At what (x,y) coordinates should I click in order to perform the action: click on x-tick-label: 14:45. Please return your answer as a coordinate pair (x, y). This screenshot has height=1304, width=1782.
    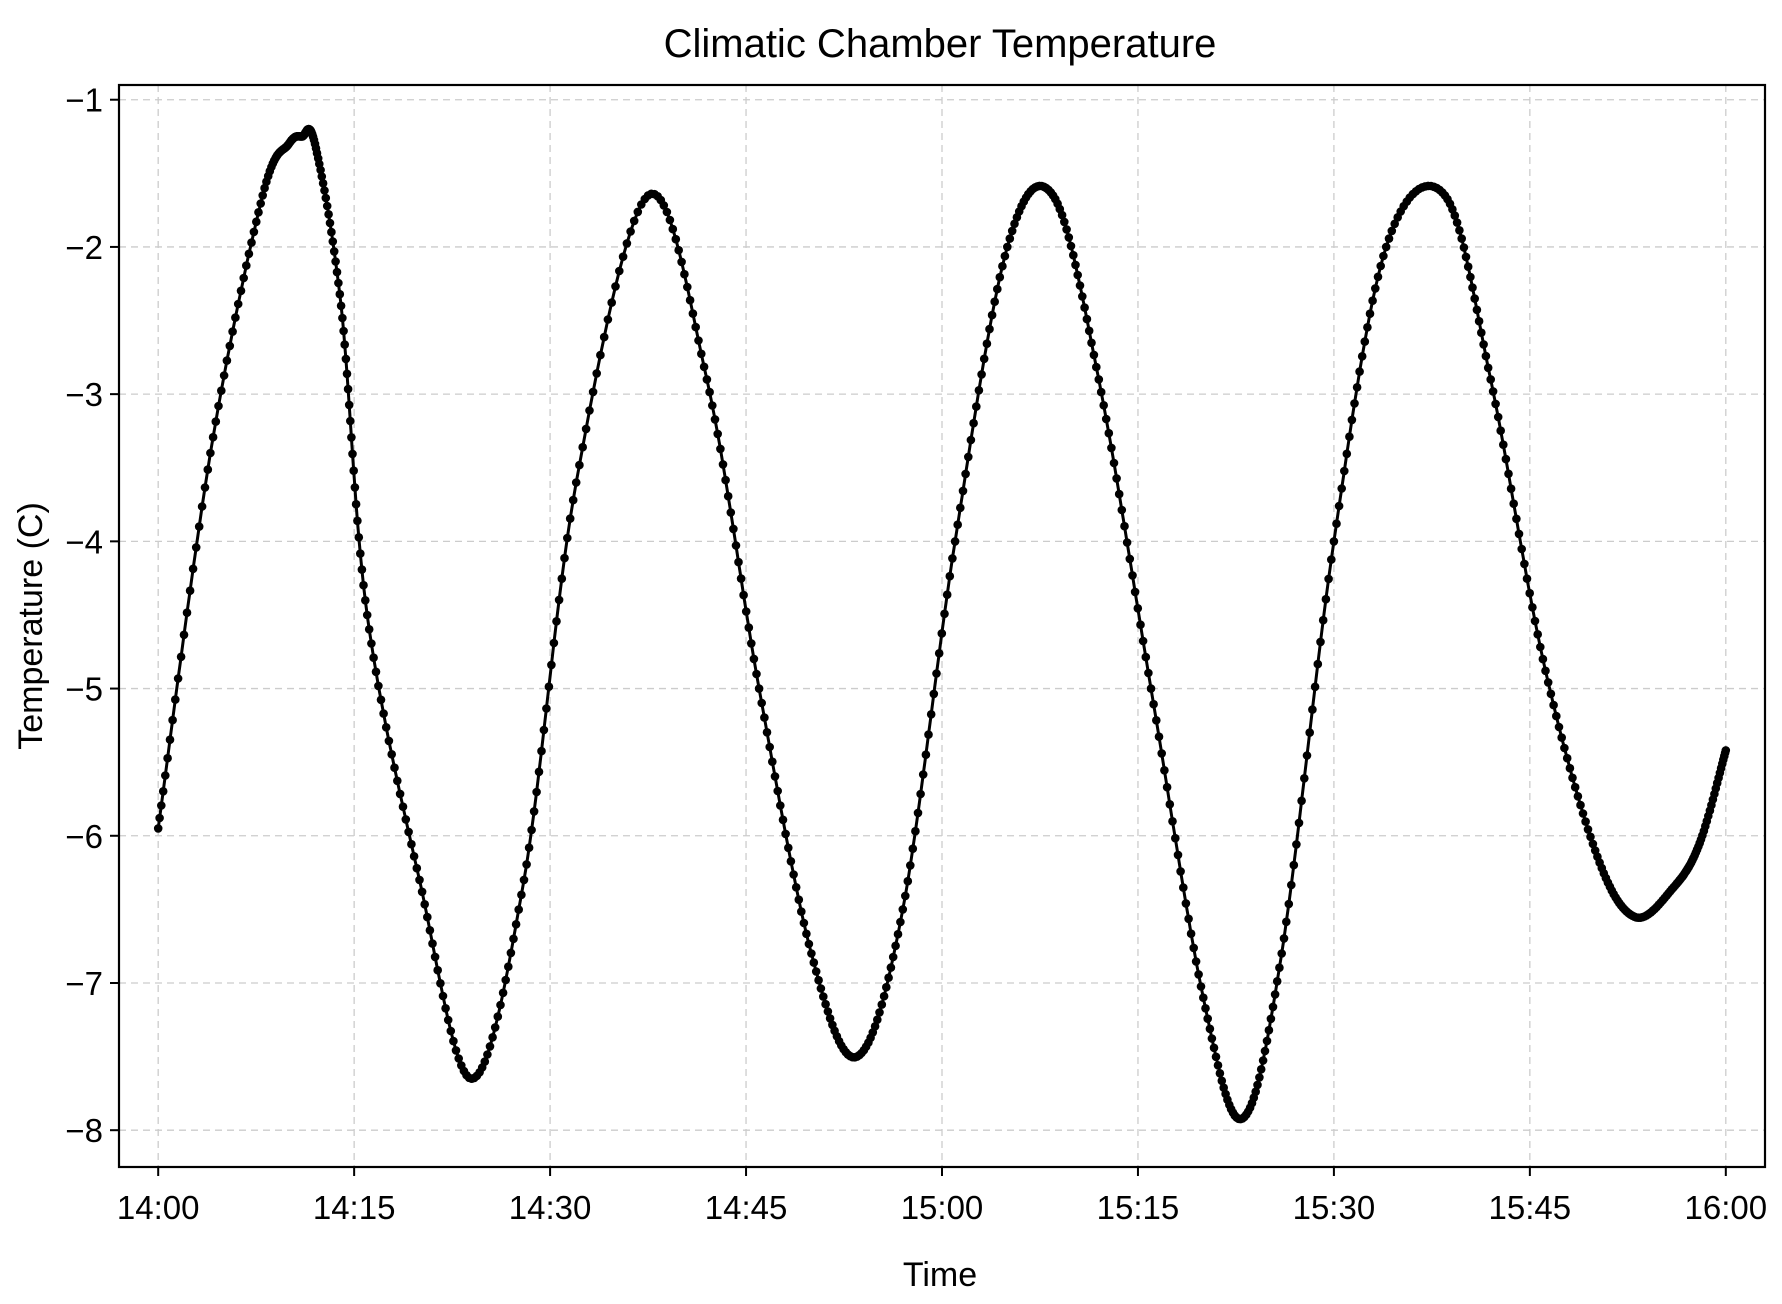
    Looking at the image, I should click on (746, 1207).